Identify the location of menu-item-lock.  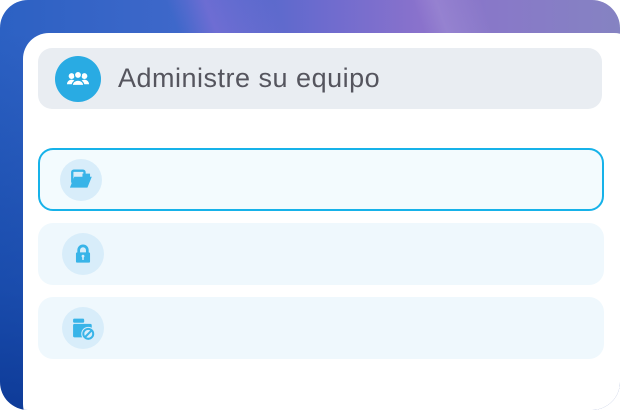
(321, 254).